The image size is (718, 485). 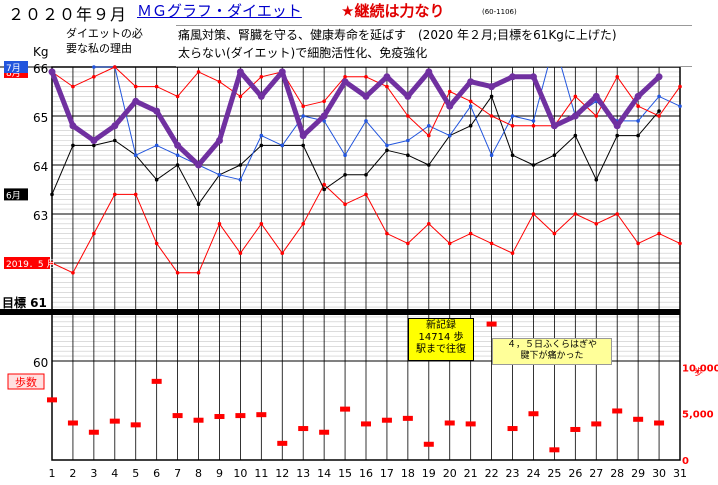 What do you see at coordinates (552, 345) in the screenshot?
I see `calf-note-line1: ４，５日ふくらはぎや` at bounding box center [552, 345].